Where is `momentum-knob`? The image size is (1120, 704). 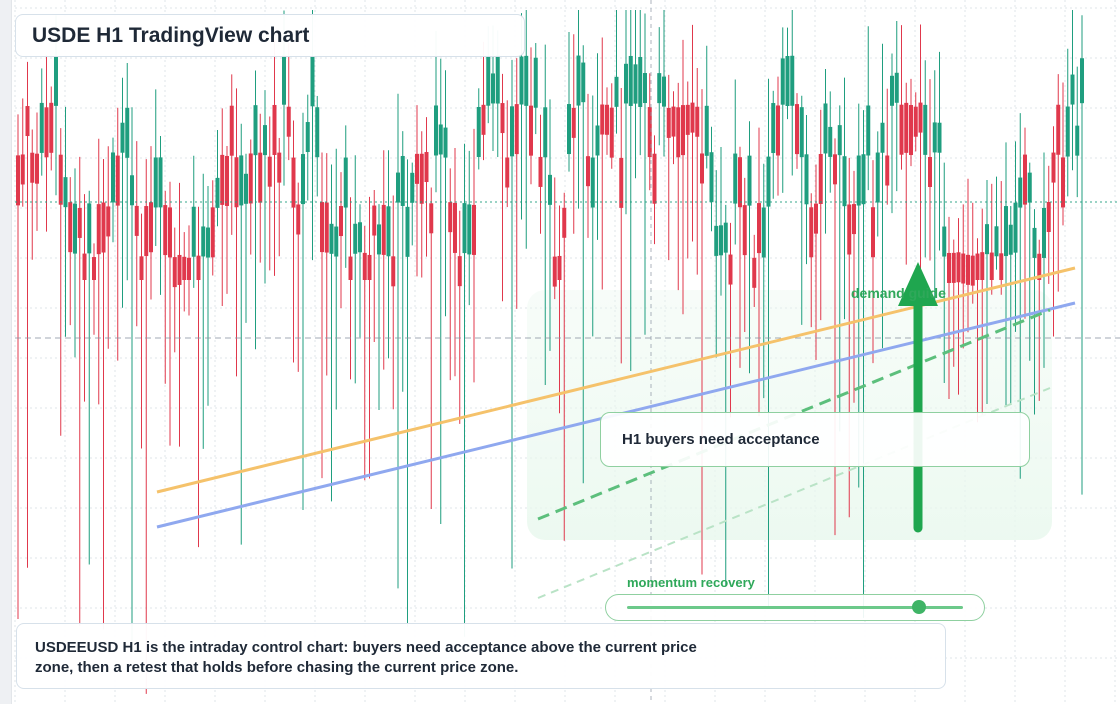
momentum-knob is located at coordinates (919, 607).